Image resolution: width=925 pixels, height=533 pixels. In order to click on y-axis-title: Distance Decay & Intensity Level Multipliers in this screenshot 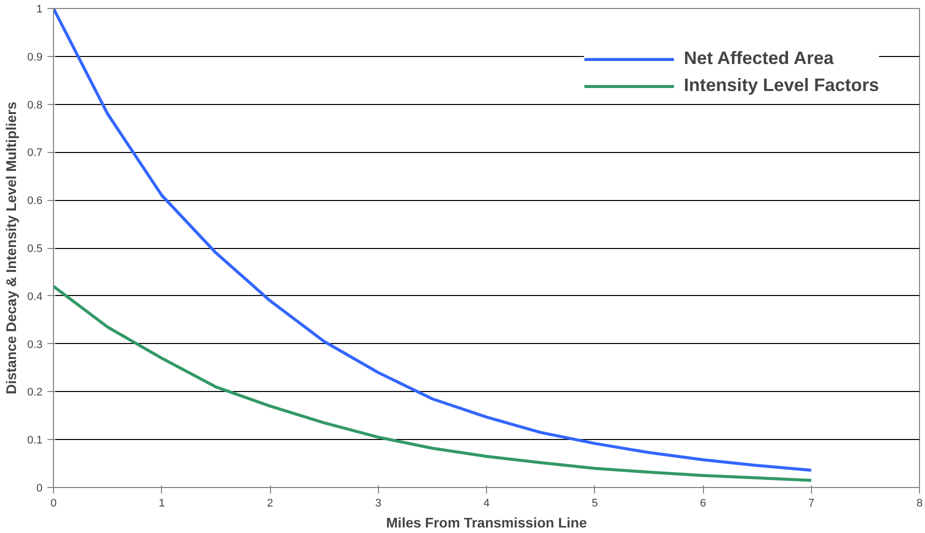, I will do `click(11, 248)`.